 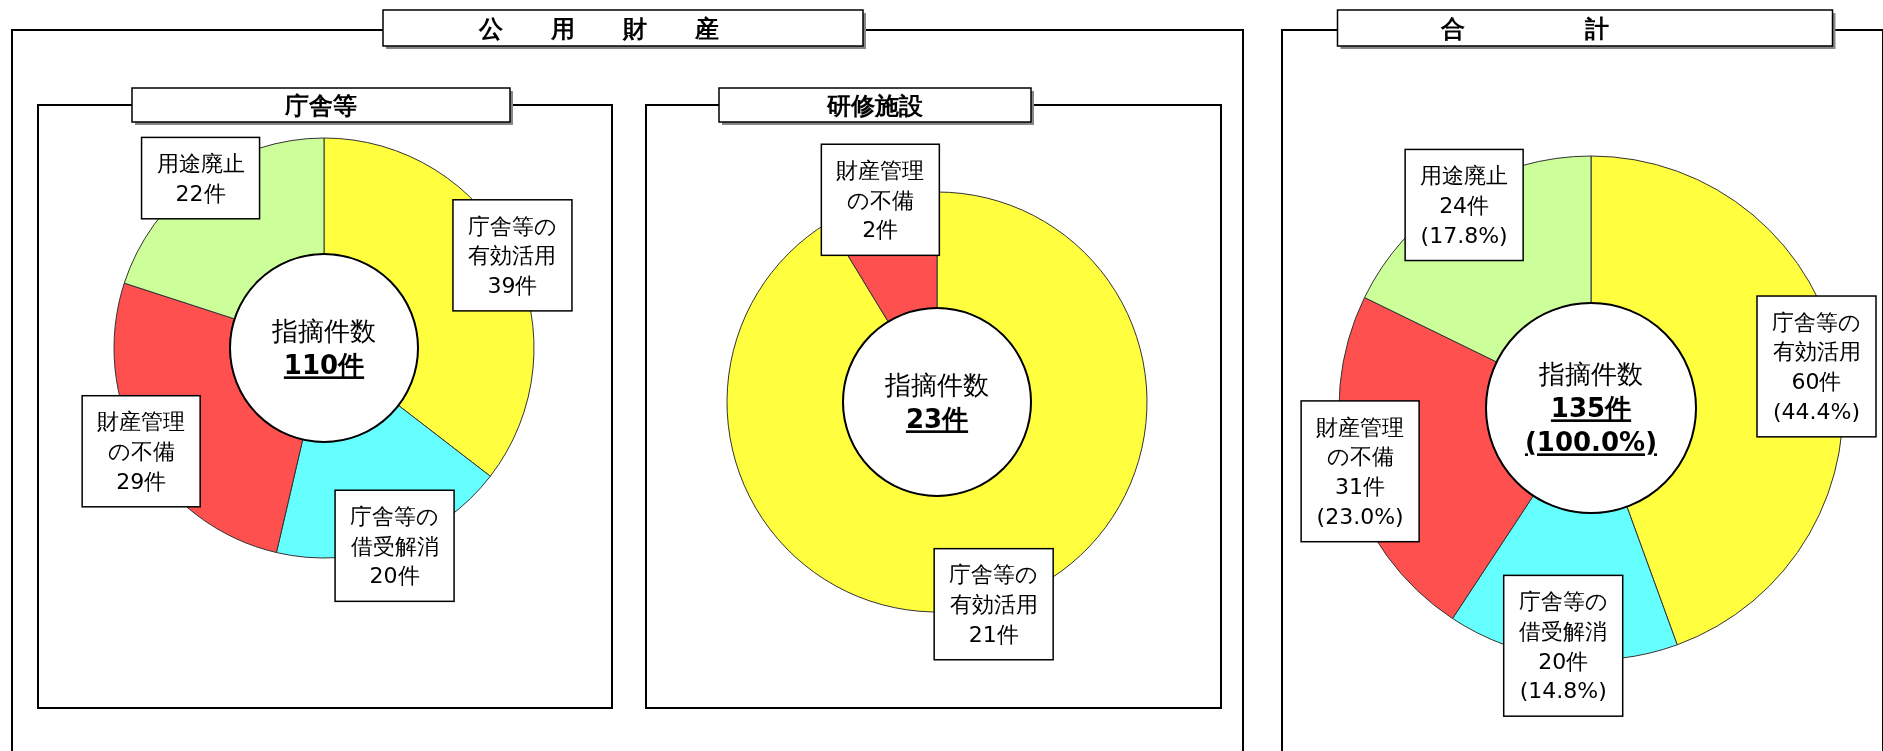 I want to click on text: 135件, so click(x=1591, y=408).